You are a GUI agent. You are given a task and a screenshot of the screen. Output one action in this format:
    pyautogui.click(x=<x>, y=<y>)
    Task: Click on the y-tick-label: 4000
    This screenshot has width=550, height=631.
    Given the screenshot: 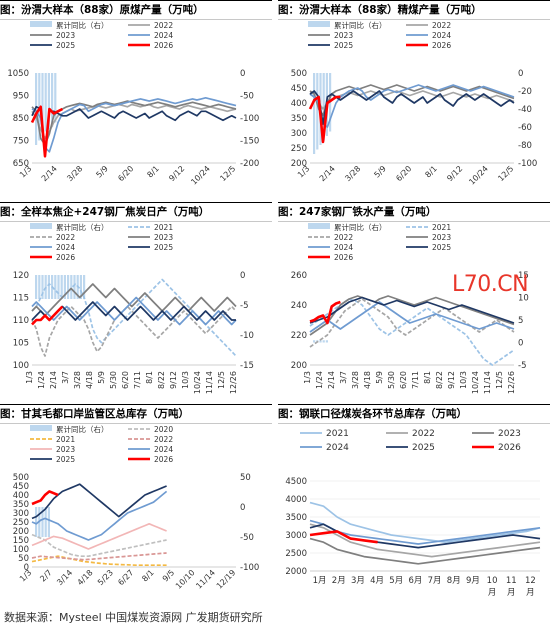 What is the action you would take?
    pyautogui.click(x=296, y=500)
    